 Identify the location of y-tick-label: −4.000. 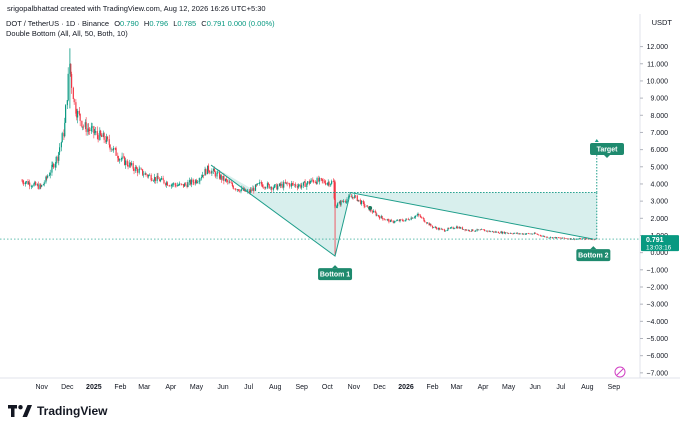
(657, 322).